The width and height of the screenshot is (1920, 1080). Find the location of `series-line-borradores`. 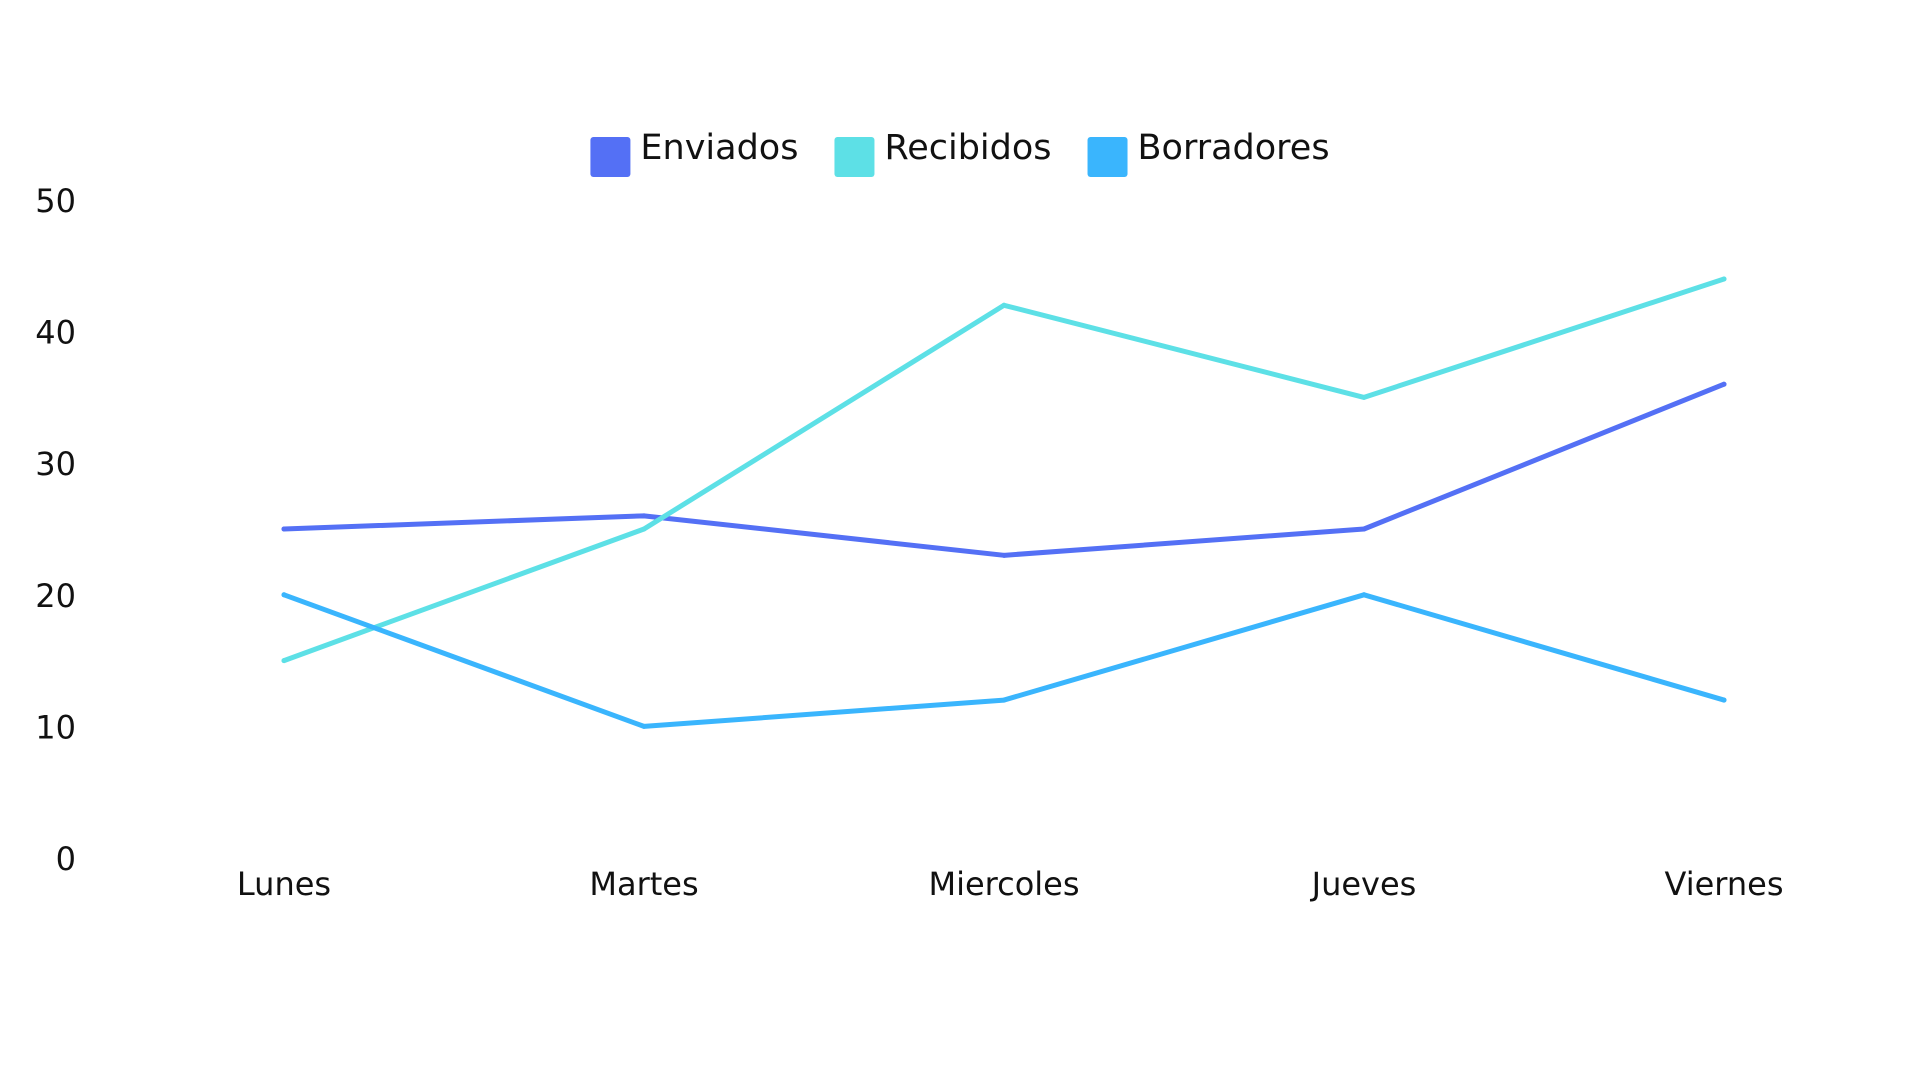

series-line-borradores is located at coordinates (1004, 660).